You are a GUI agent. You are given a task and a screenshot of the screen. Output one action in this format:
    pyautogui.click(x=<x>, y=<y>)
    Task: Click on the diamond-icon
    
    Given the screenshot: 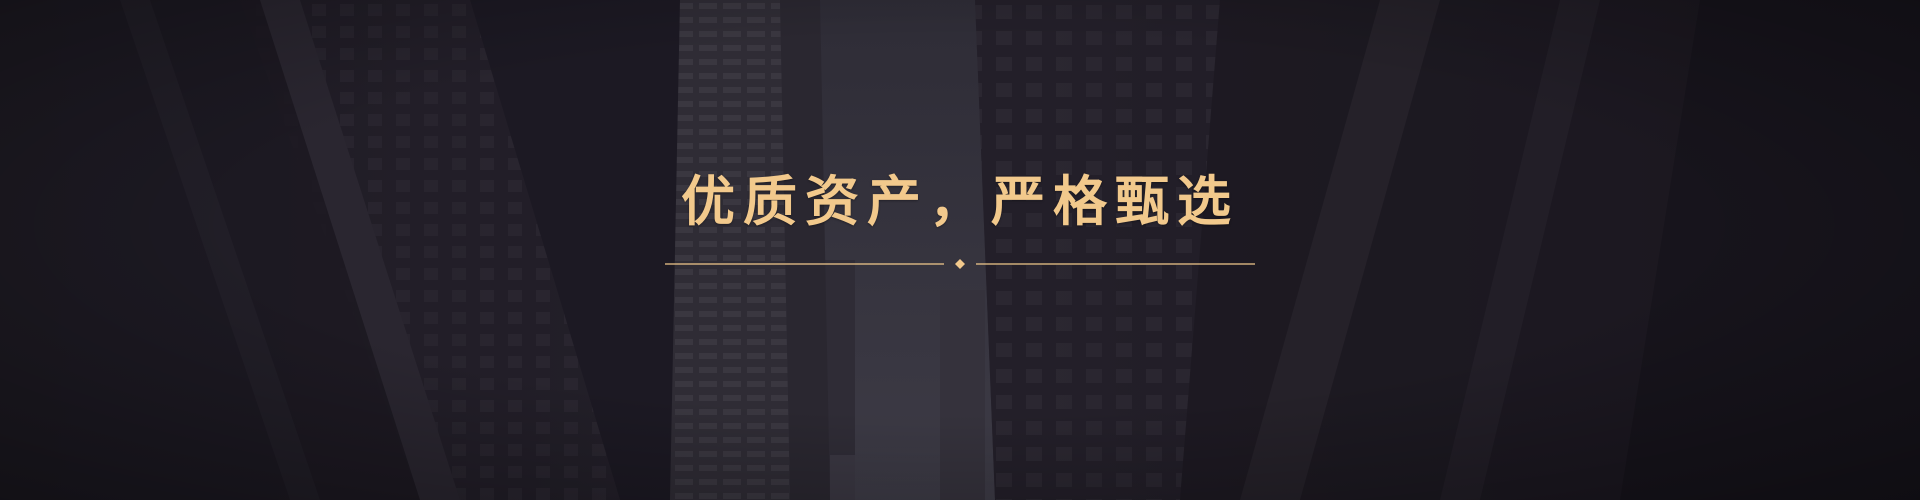 What is the action you would take?
    pyautogui.click(x=960, y=264)
    